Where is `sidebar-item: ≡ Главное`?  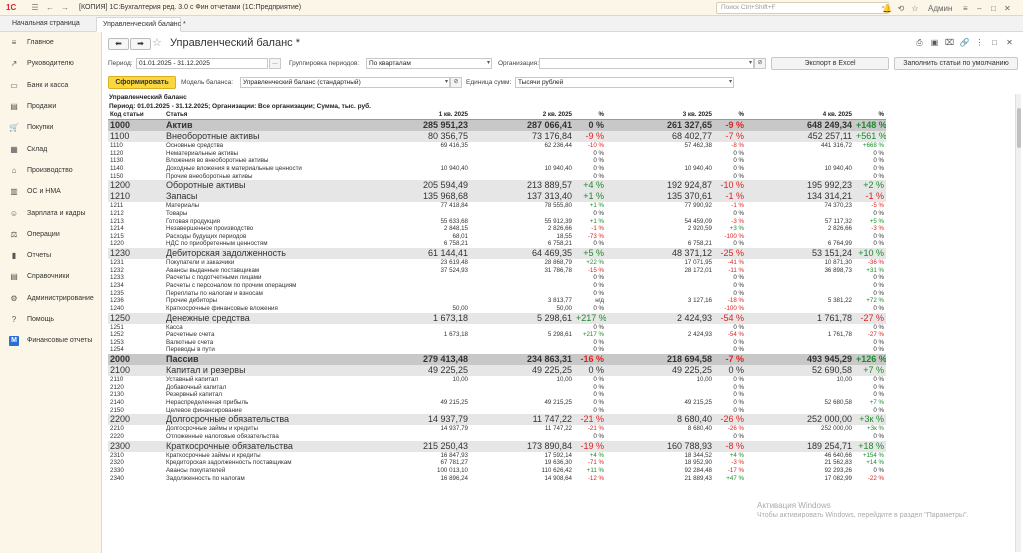
sidebar-item: ≡ Главное is located at coordinates (50, 42).